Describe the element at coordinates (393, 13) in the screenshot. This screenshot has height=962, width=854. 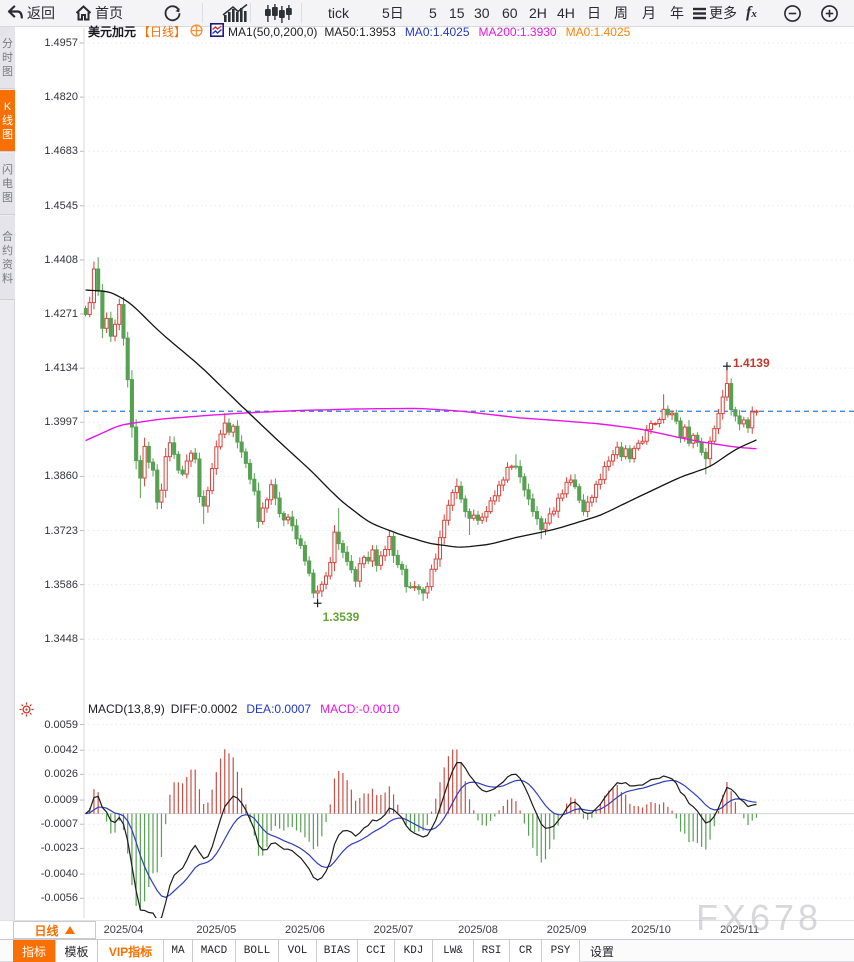
I see `interval-5d: 5日` at that location.